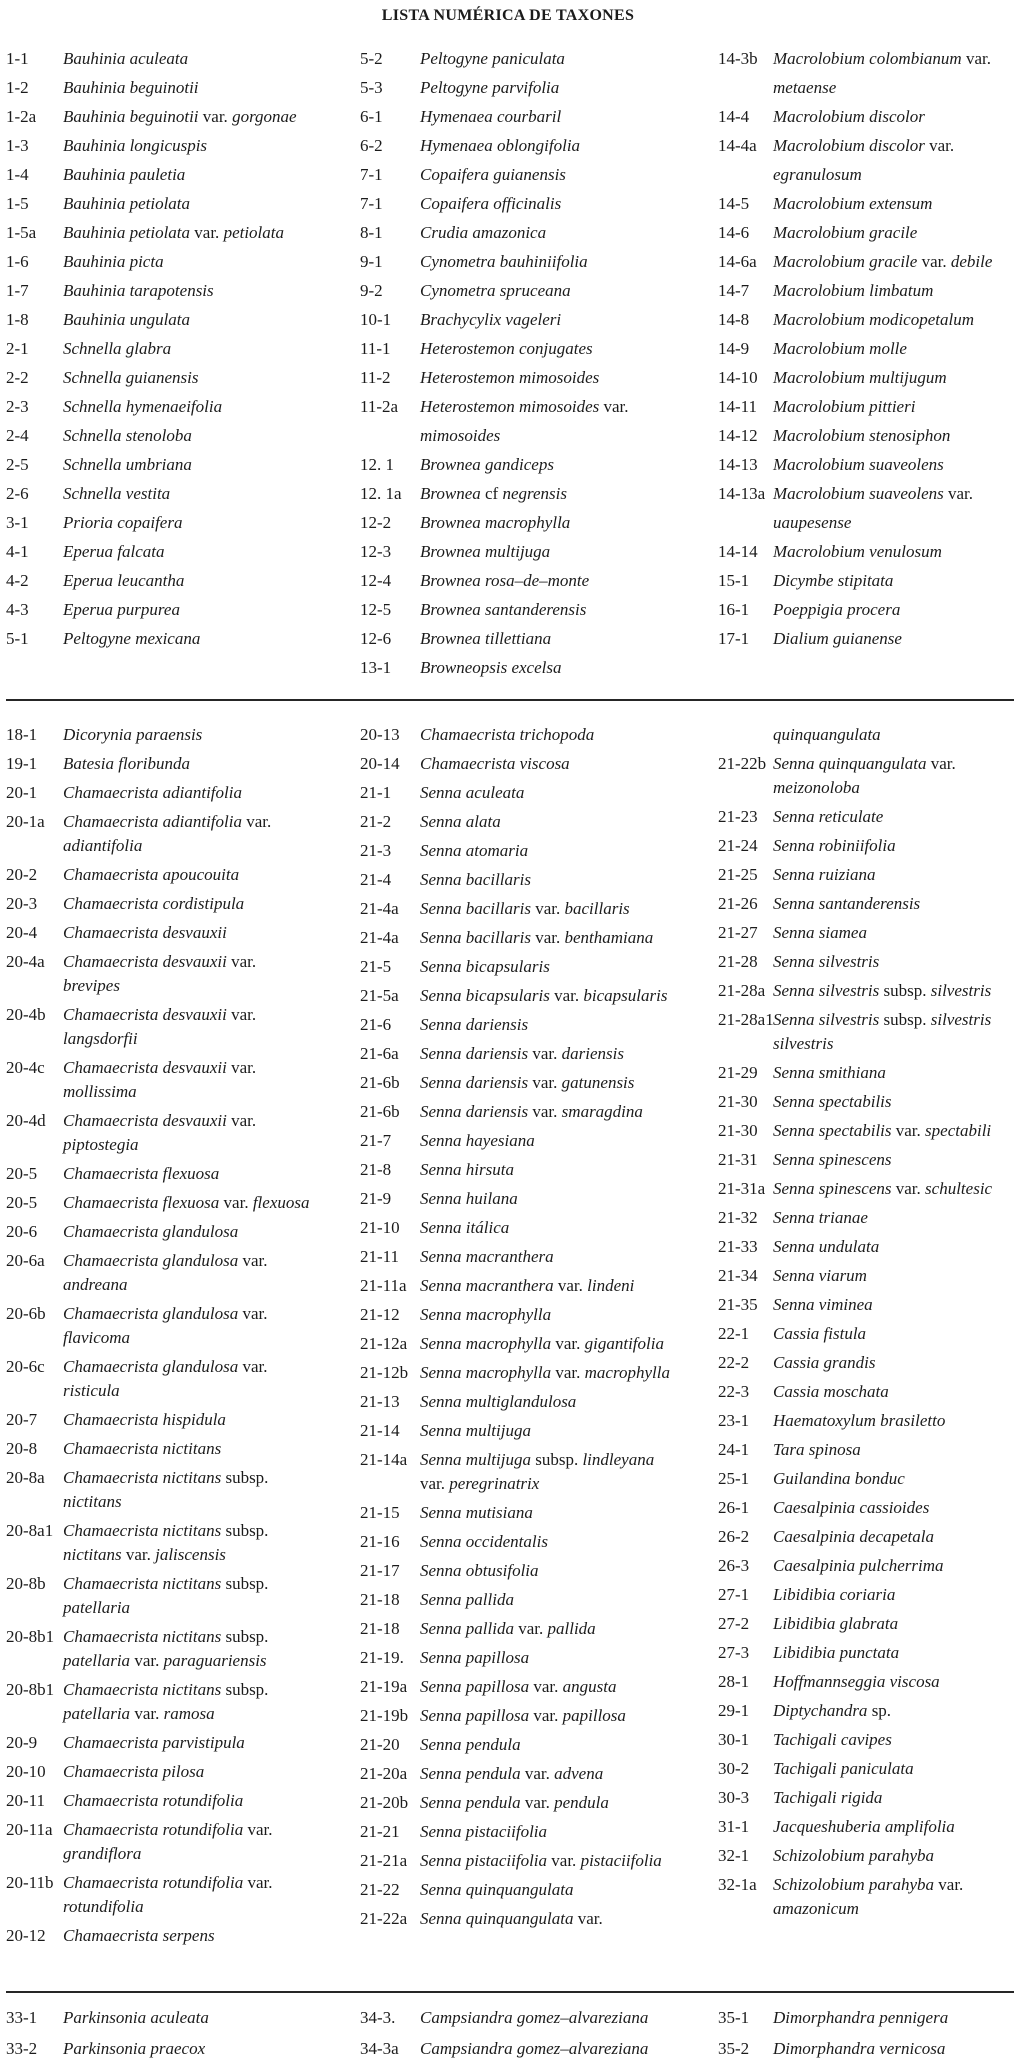 This screenshot has width=1016, height=2066. What do you see at coordinates (867, 261) in the screenshot?
I see `taxon-entry: 14-6a Macrolobium gracile var. debile` at bounding box center [867, 261].